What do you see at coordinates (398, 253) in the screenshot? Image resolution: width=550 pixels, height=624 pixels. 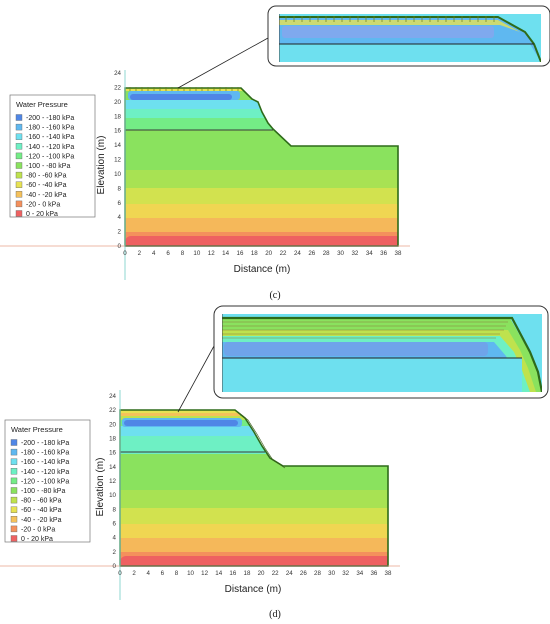 I see `x-tick-label-c: 38` at bounding box center [398, 253].